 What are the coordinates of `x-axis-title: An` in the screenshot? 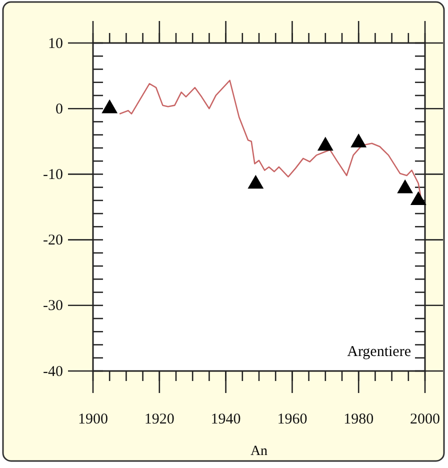 It's located at (259, 451).